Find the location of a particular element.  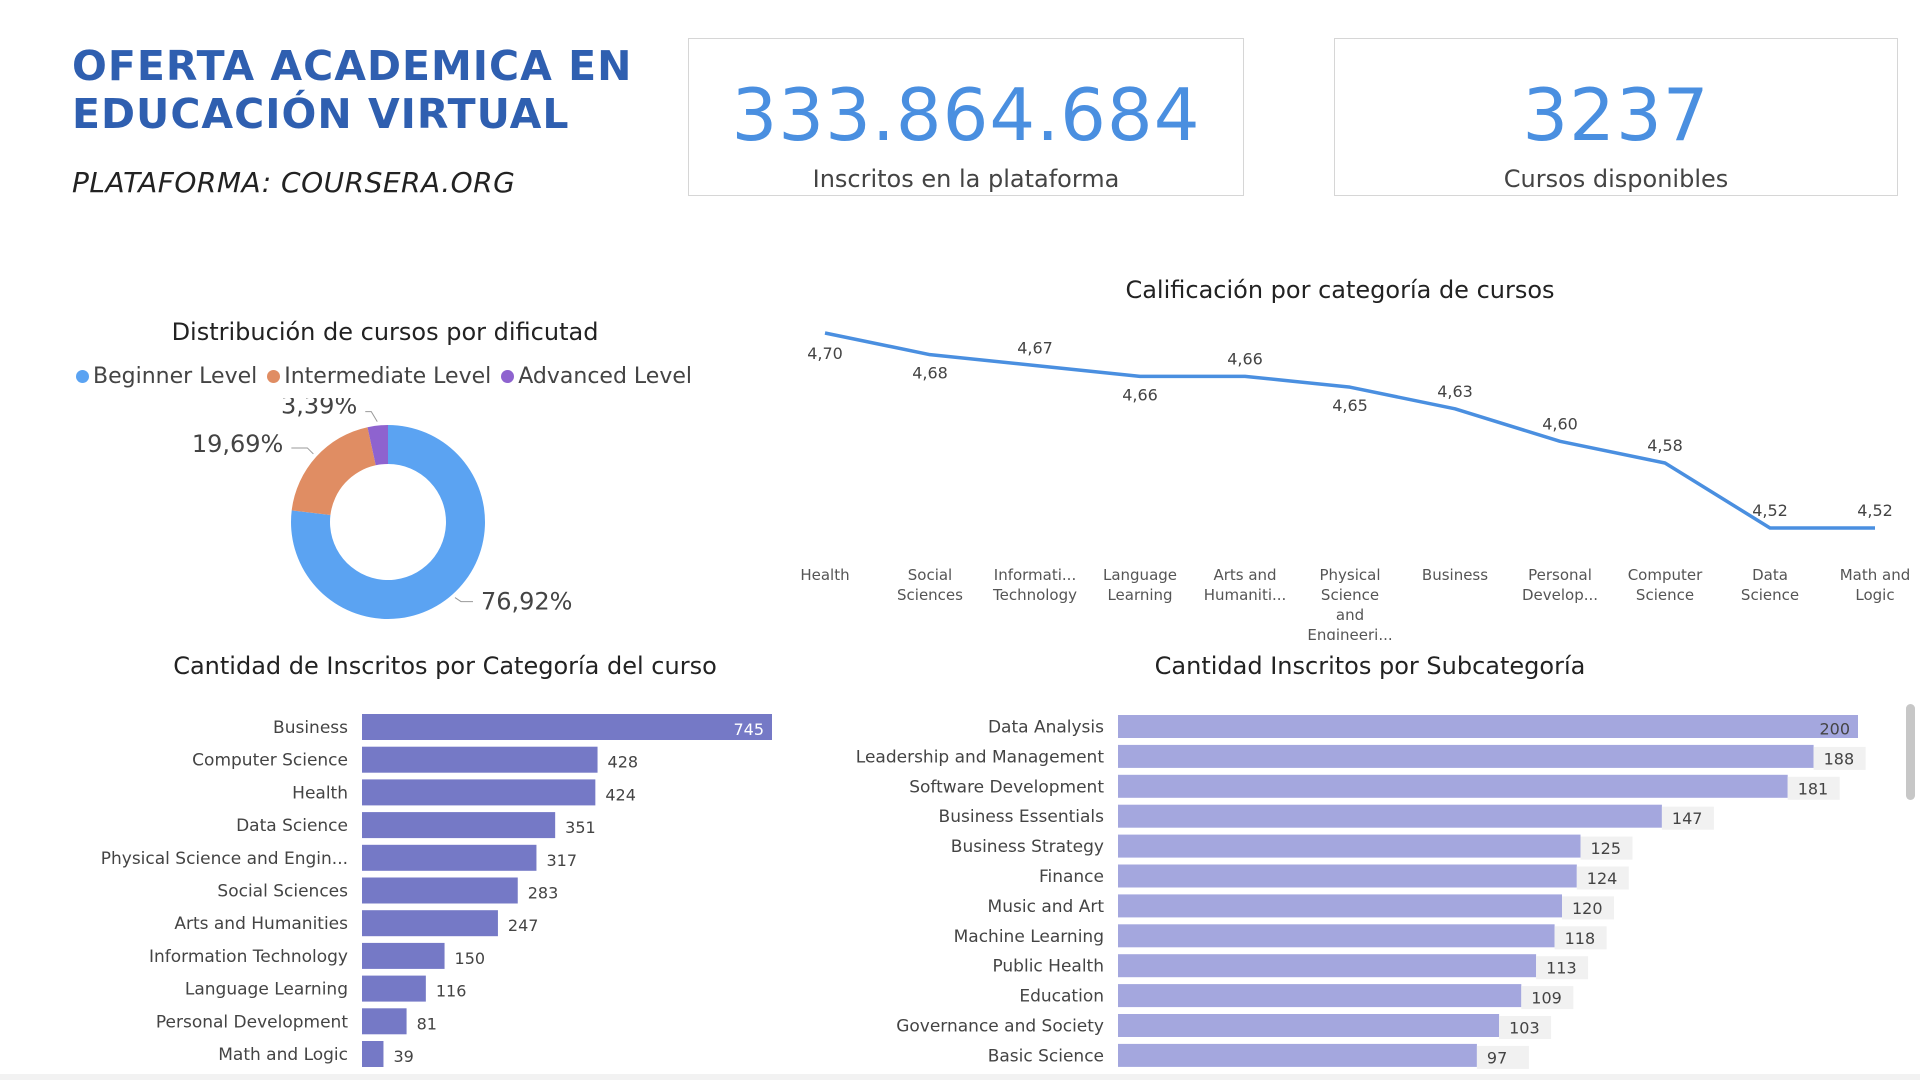

bar-label-2: Software Development is located at coordinates (1006, 787).